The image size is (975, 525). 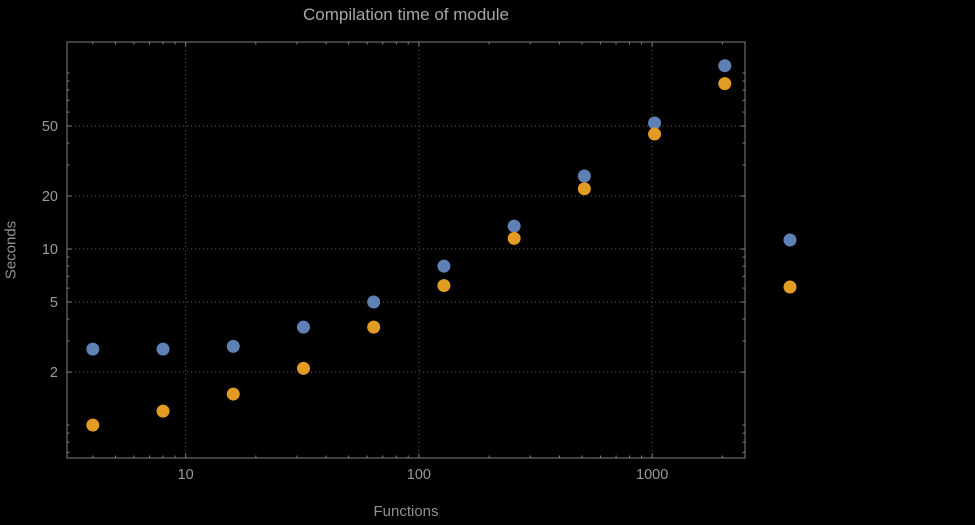 What do you see at coordinates (54, 373) in the screenshot?
I see `y-tick-label: 2` at bounding box center [54, 373].